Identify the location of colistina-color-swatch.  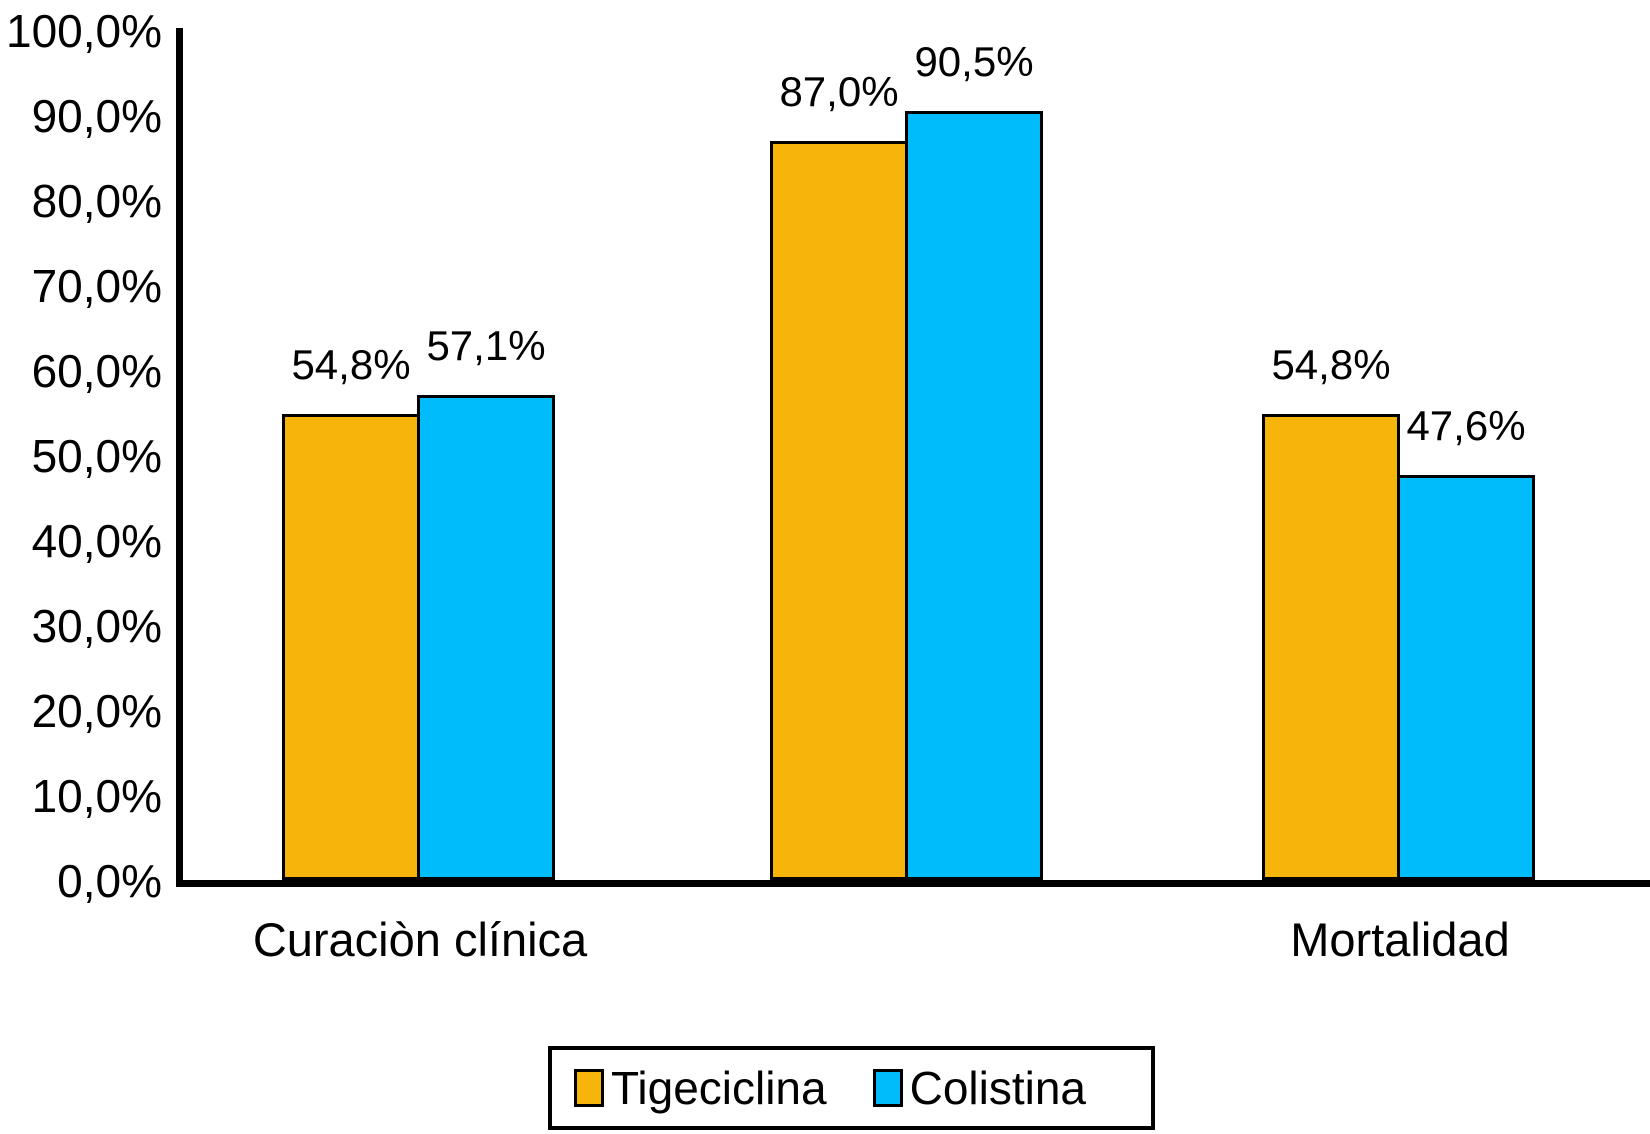
(887, 1088).